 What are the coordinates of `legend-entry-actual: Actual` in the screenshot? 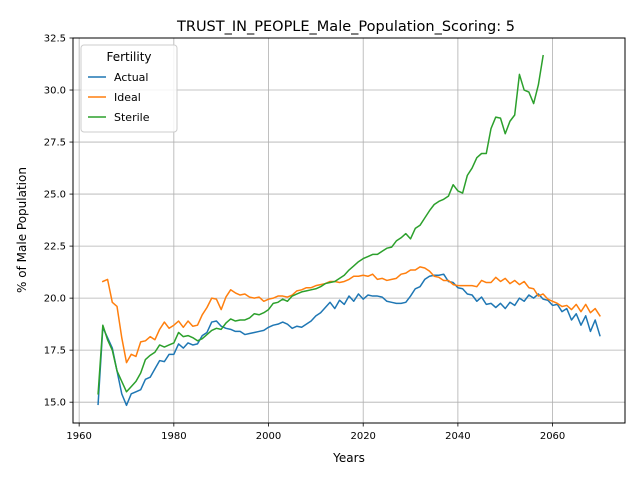 It's located at (118, 77).